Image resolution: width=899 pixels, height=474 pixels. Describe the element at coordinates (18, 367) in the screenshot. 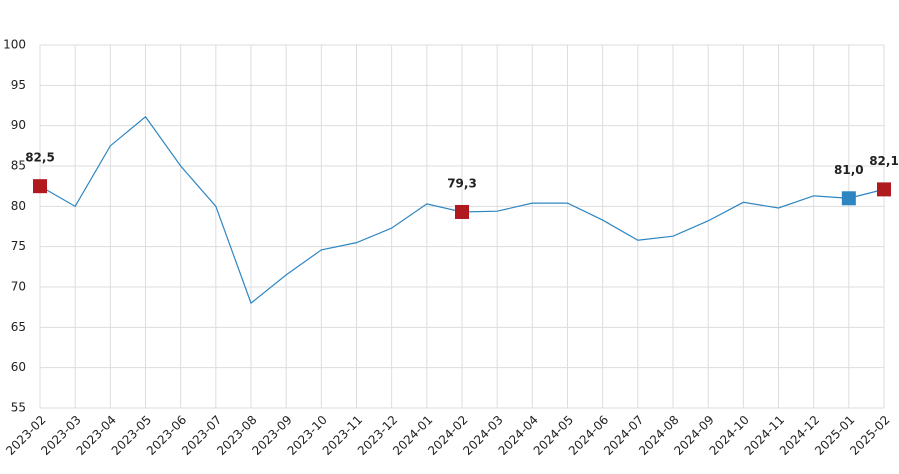

I see `y-tick-label: 60` at that location.